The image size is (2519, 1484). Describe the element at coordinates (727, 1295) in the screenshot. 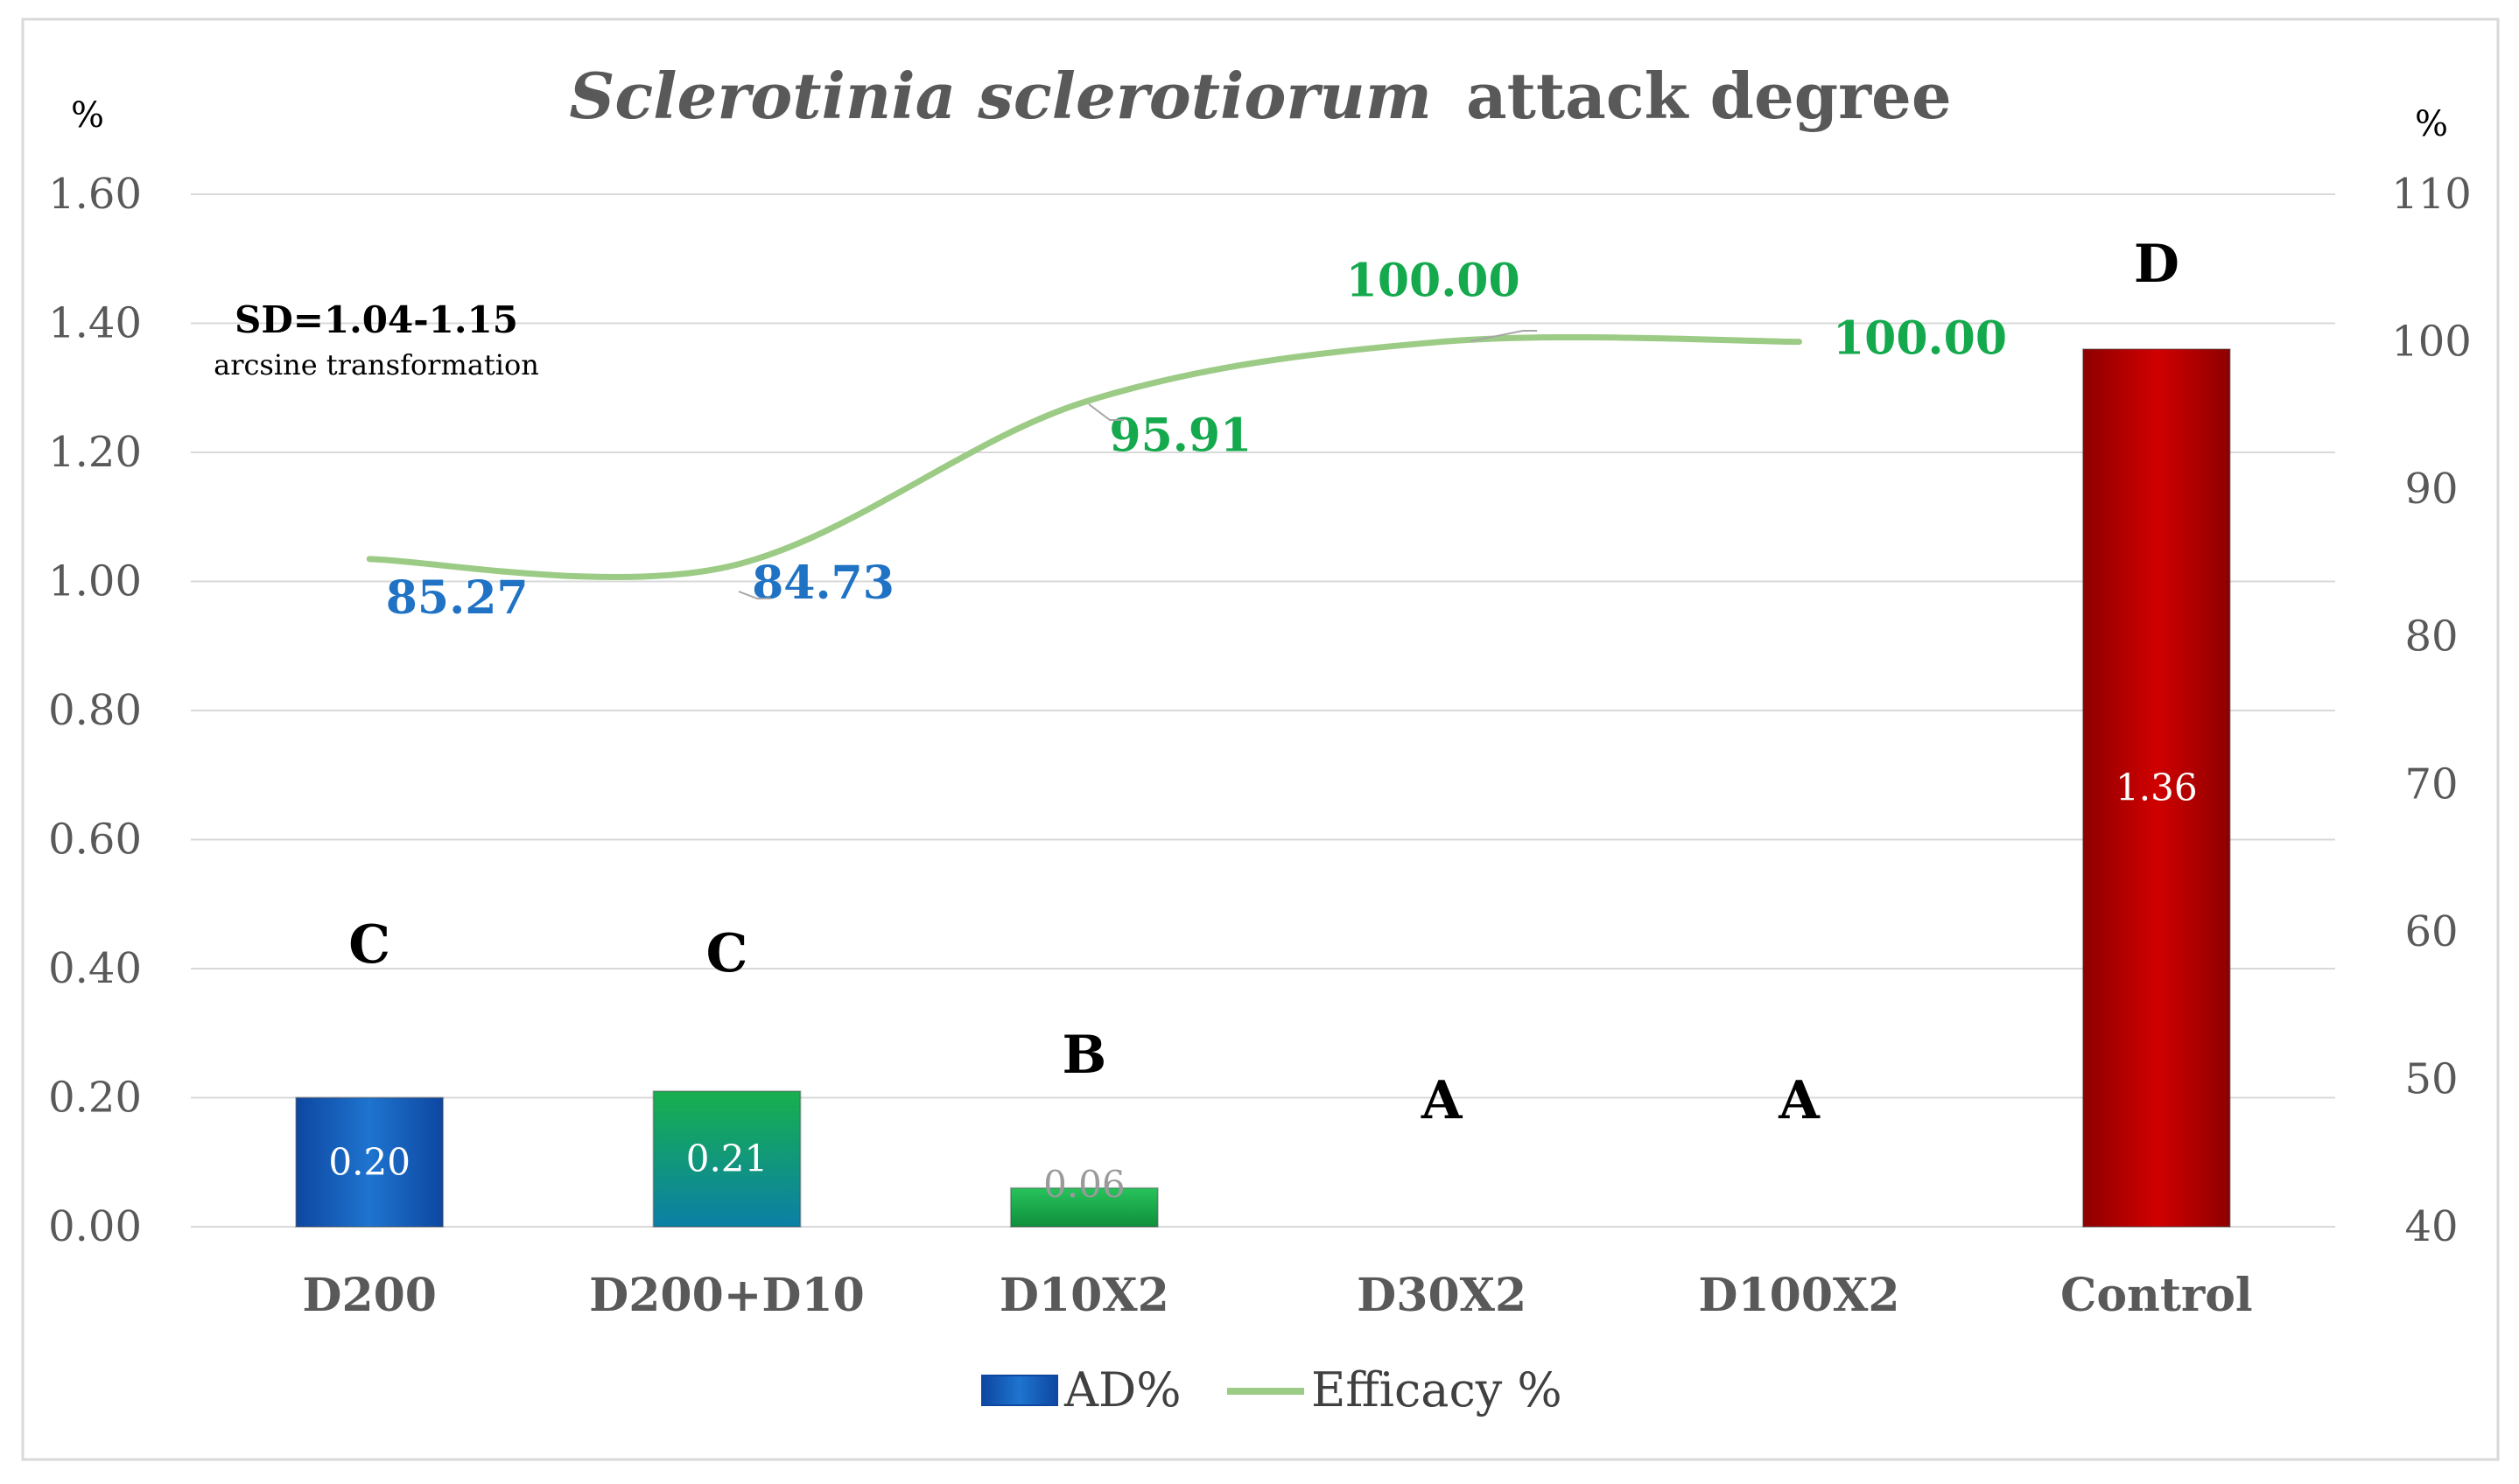

I see `category-label: D200+D10` at that location.